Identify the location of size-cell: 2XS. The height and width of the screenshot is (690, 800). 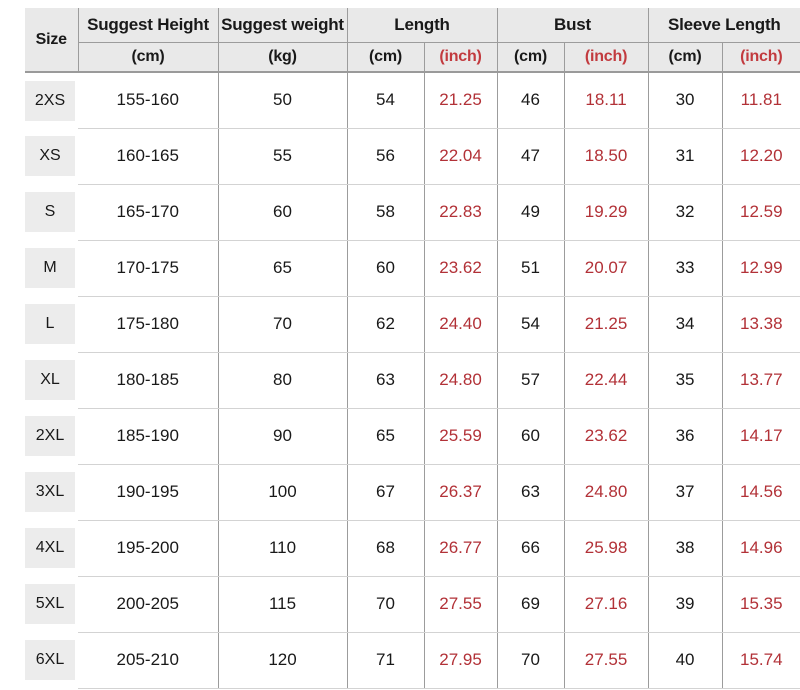
(51, 100).